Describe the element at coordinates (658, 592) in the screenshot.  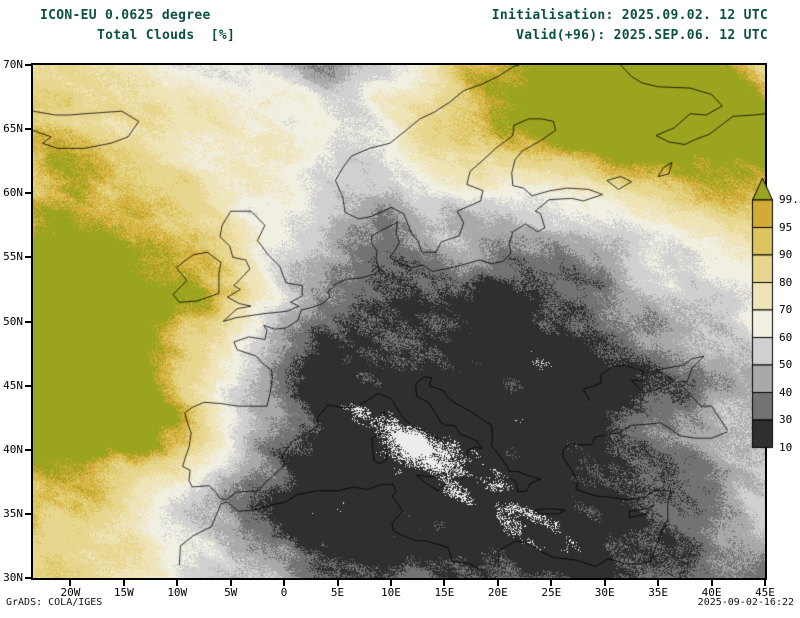
I see `lon-tick-label: 35E` at that location.